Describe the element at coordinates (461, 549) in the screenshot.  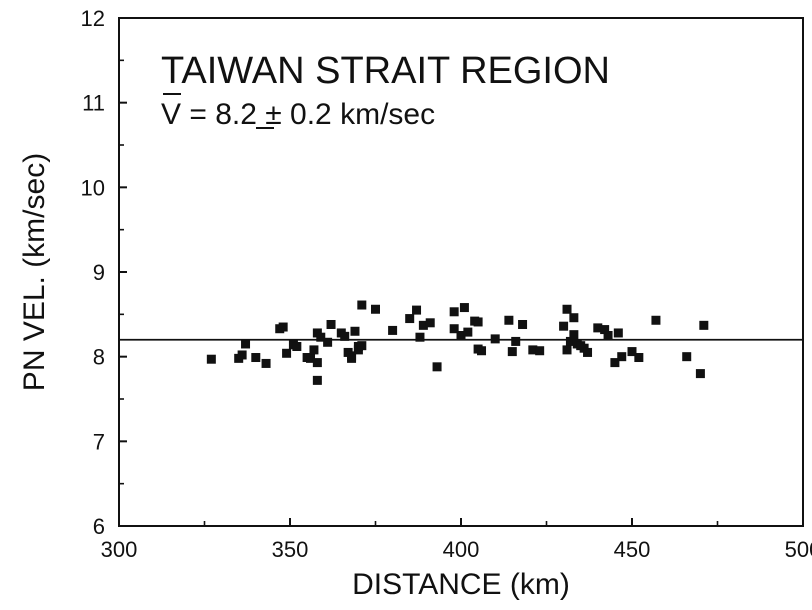
I see `x-tick-label: 400` at that location.